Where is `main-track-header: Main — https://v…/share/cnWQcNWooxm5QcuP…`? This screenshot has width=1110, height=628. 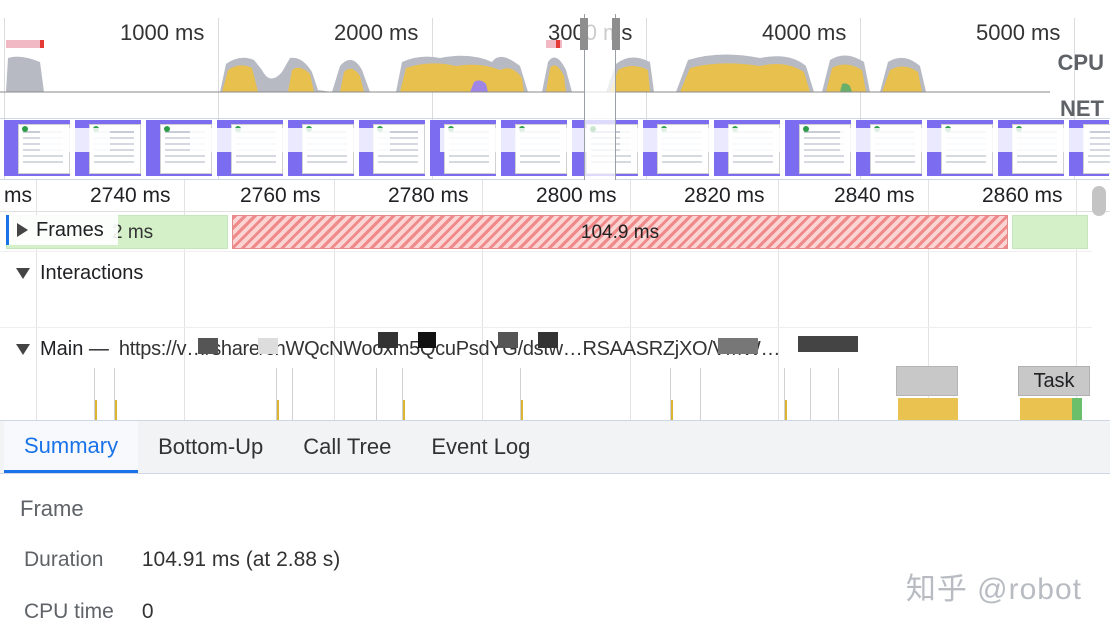
main-track-header: Main — https://v…/share/cnWQcNWooxm5QcuP… is located at coordinates (521, 349).